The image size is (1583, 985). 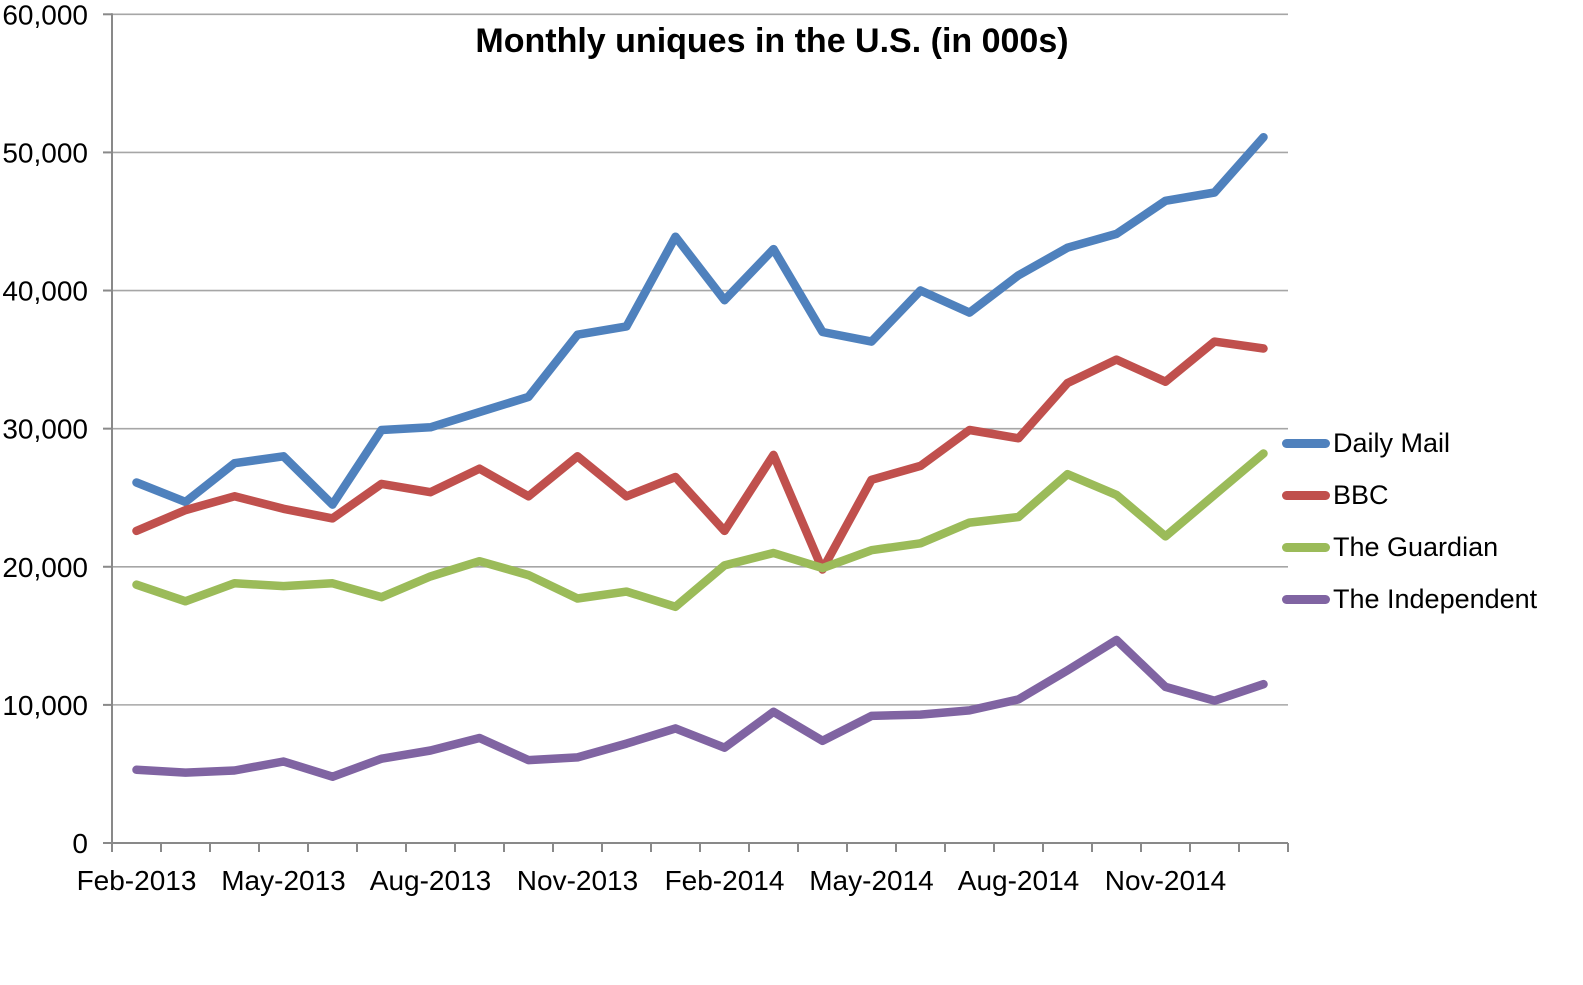 I want to click on legend-label: BBC, so click(x=1361, y=494).